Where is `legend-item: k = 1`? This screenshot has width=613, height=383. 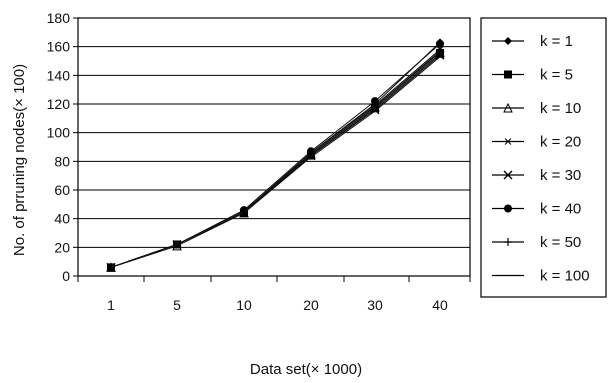 legend-item: k = 1 is located at coordinates (532, 41).